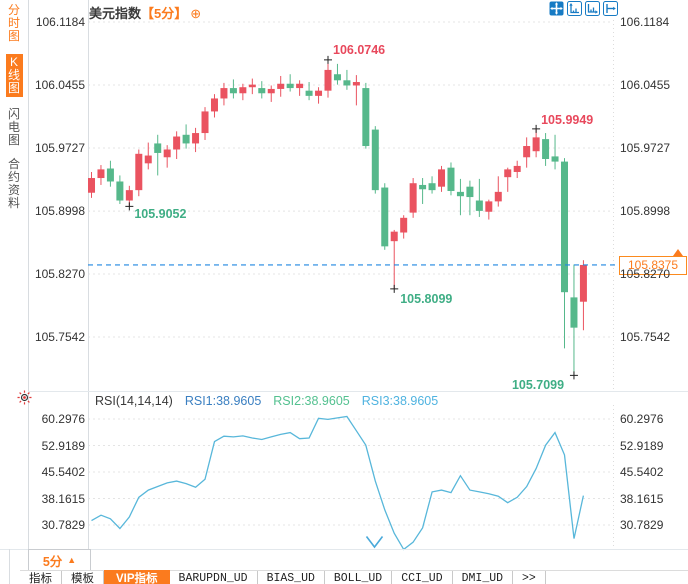  Describe the element at coordinates (529, 577) in the screenshot. I see `tab->>: >>` at that location.